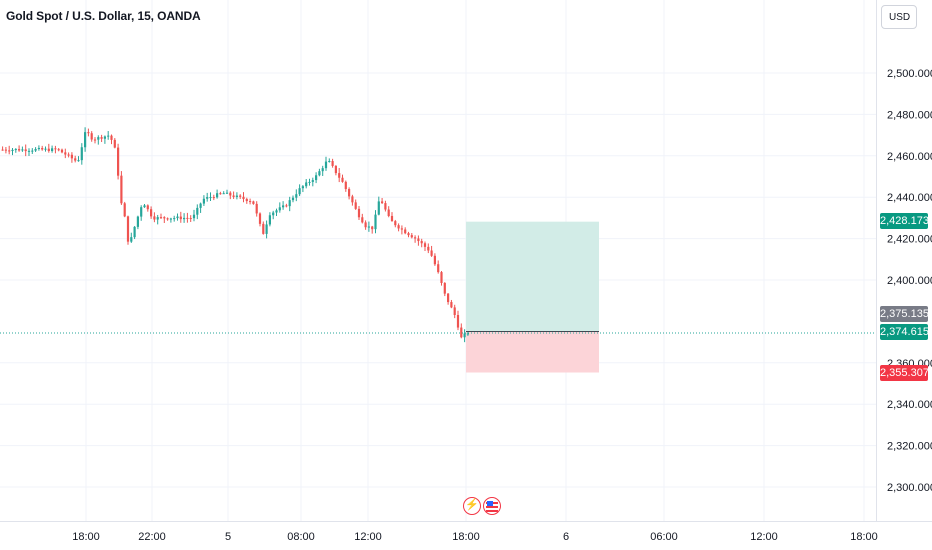 The height and width of the screenshot is (550, 932). Describe the element at coordinates (864, 537) in the screenshot. I see `x-tick-label: 18:00` at that location.